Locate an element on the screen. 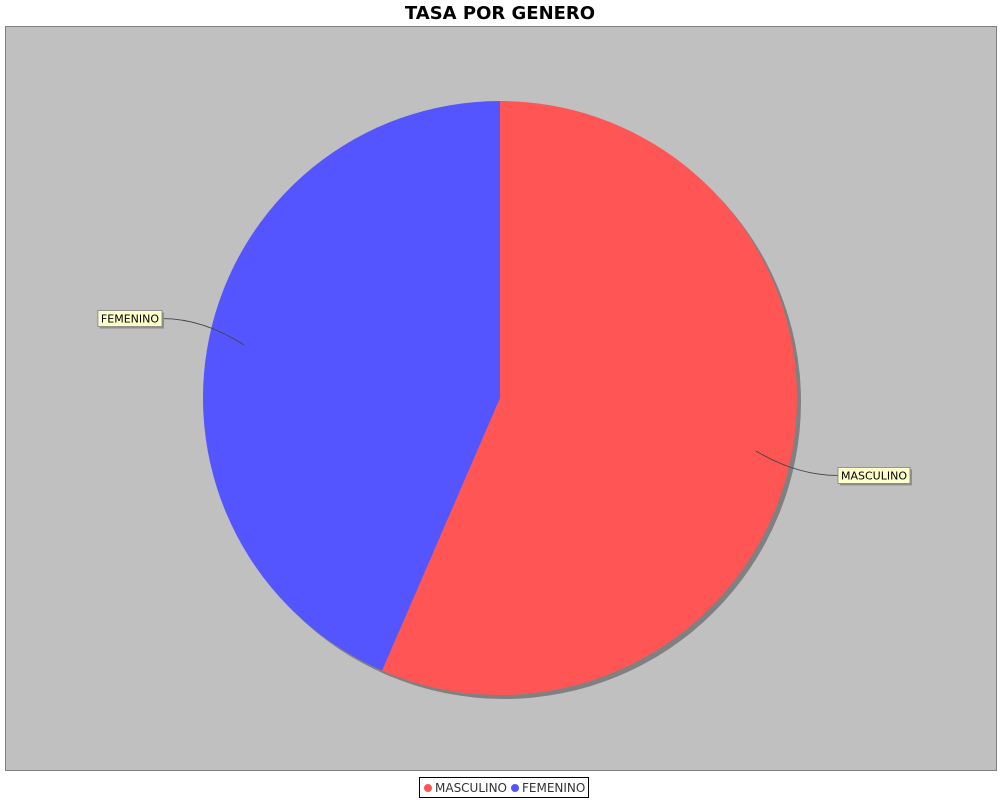  legend-item-masculino: MASCULINO is located at coordinates (465, 788).